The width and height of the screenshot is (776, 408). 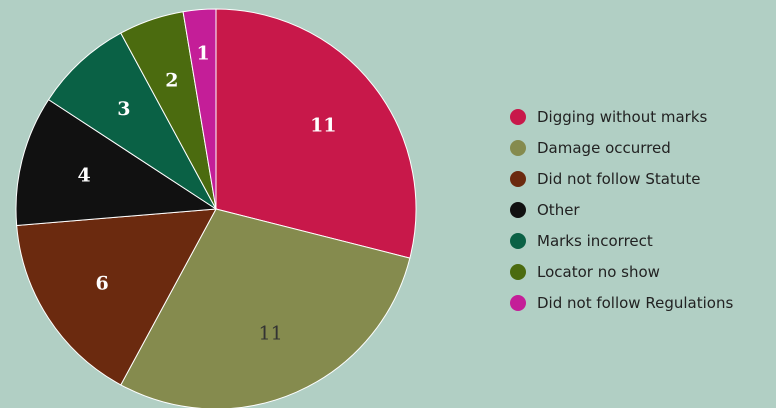 I want to click on legend-item-damage-occurred: Damage occurred, so click(x=590, y=148).